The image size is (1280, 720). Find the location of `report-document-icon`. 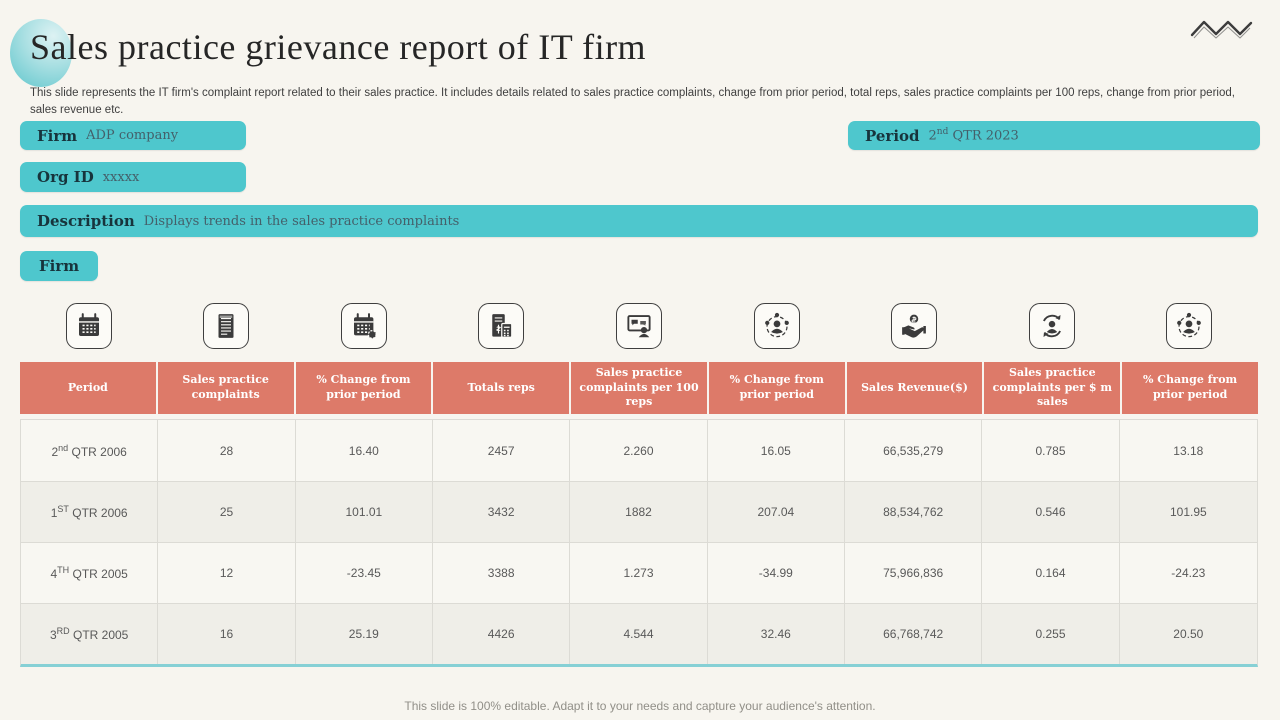

report-document-icon is located at coordinates (226, 326).